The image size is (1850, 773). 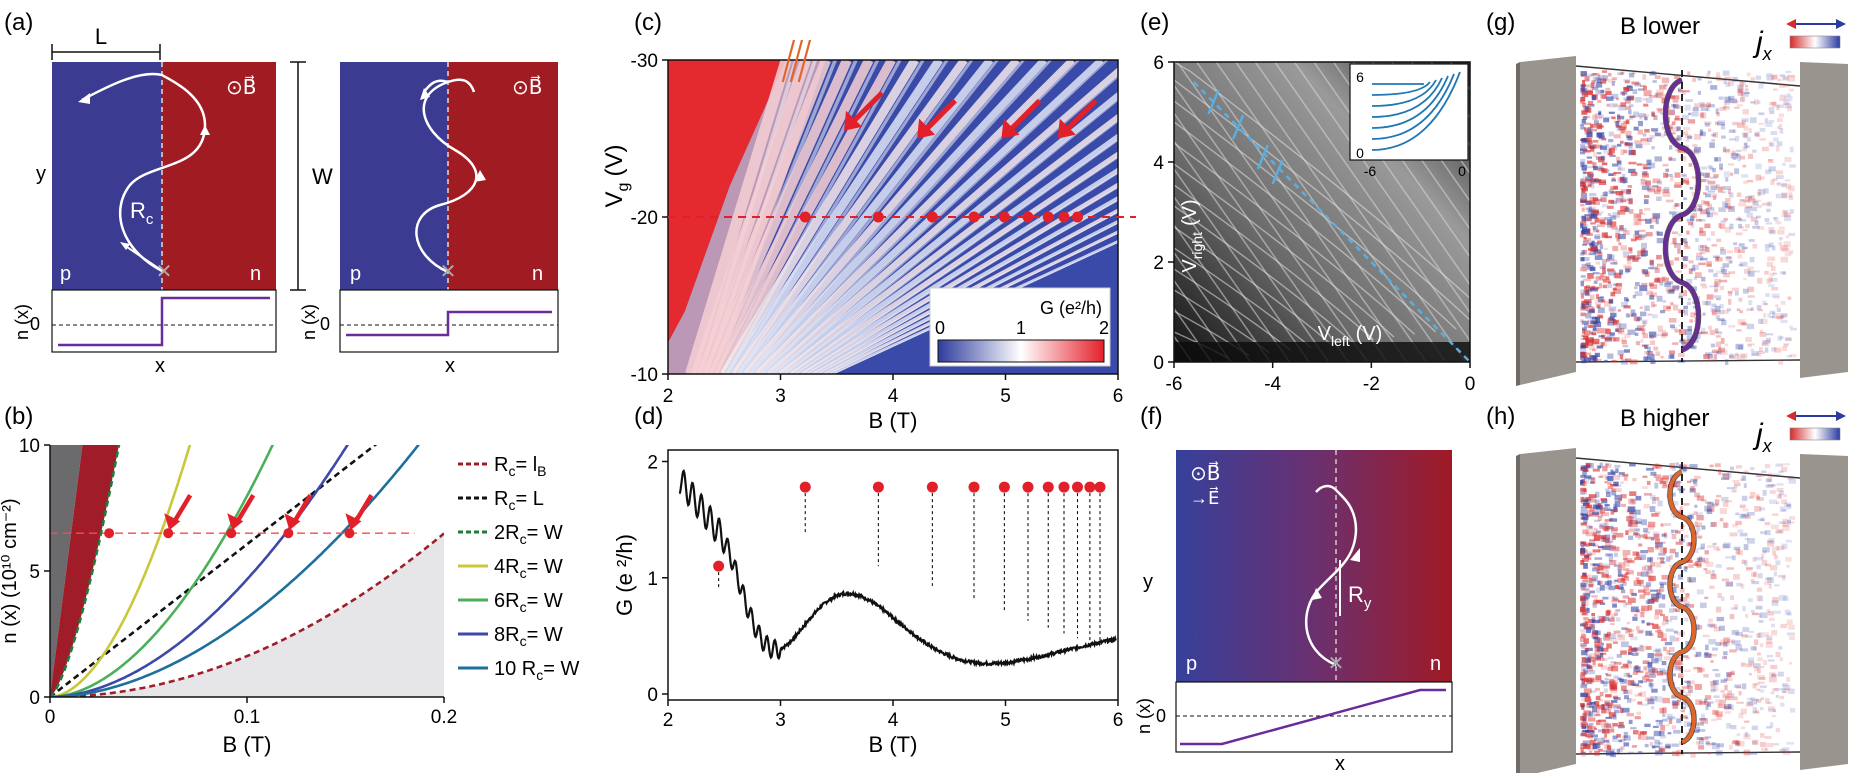 What do you see at coordinates (160, 366) in the screenshot?
I see `x-label: x` at bounding box center [160, 366].